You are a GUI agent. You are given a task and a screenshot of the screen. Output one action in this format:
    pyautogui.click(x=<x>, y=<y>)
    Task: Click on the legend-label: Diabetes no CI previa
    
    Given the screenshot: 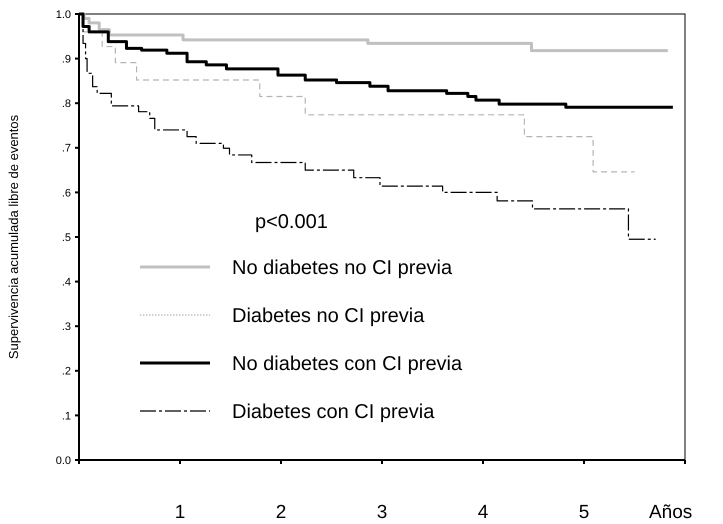 What is the action you would take?
    pyautogui.click(x=329, y=316)
    